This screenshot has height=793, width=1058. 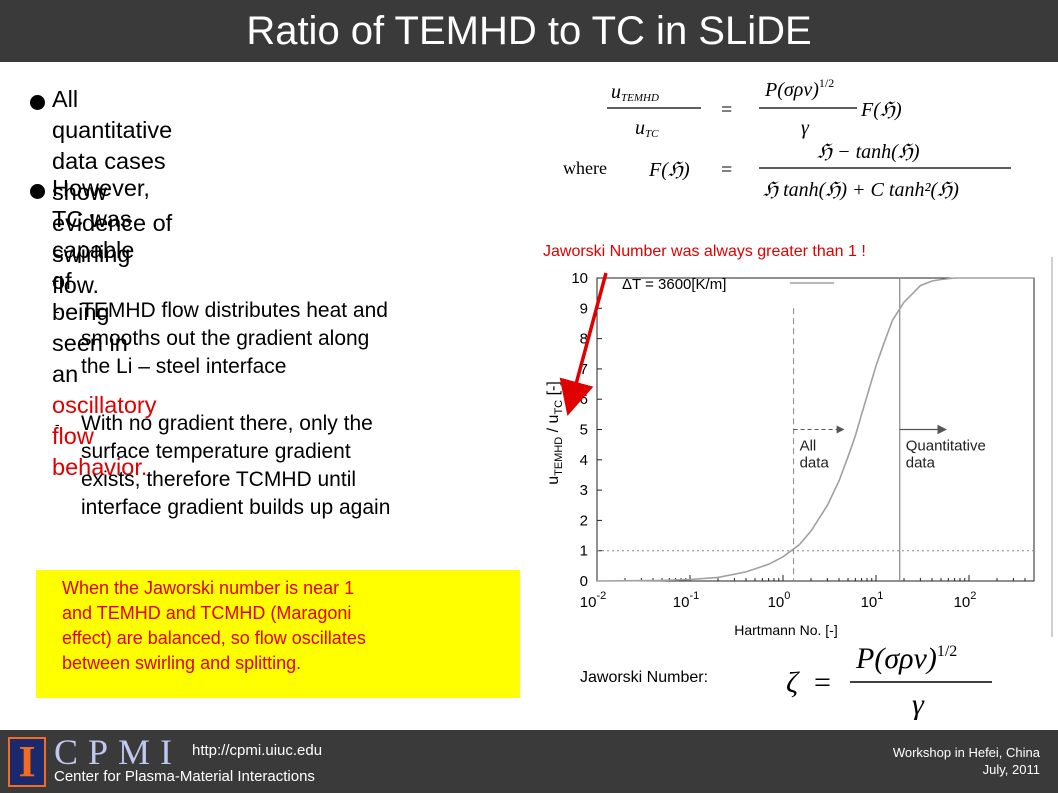 I want to click on x-tick-label: 10⁻², so click(x=593, y=600).